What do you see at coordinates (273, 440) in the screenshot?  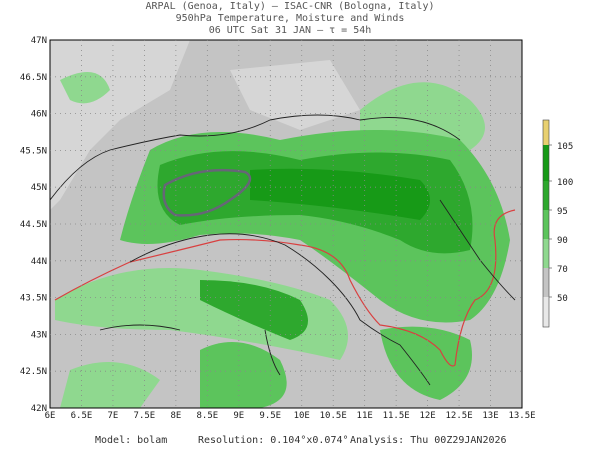 I see `footer-resolution: Resolution: 0.104°x0.074°` at bounding box center [273, 440].